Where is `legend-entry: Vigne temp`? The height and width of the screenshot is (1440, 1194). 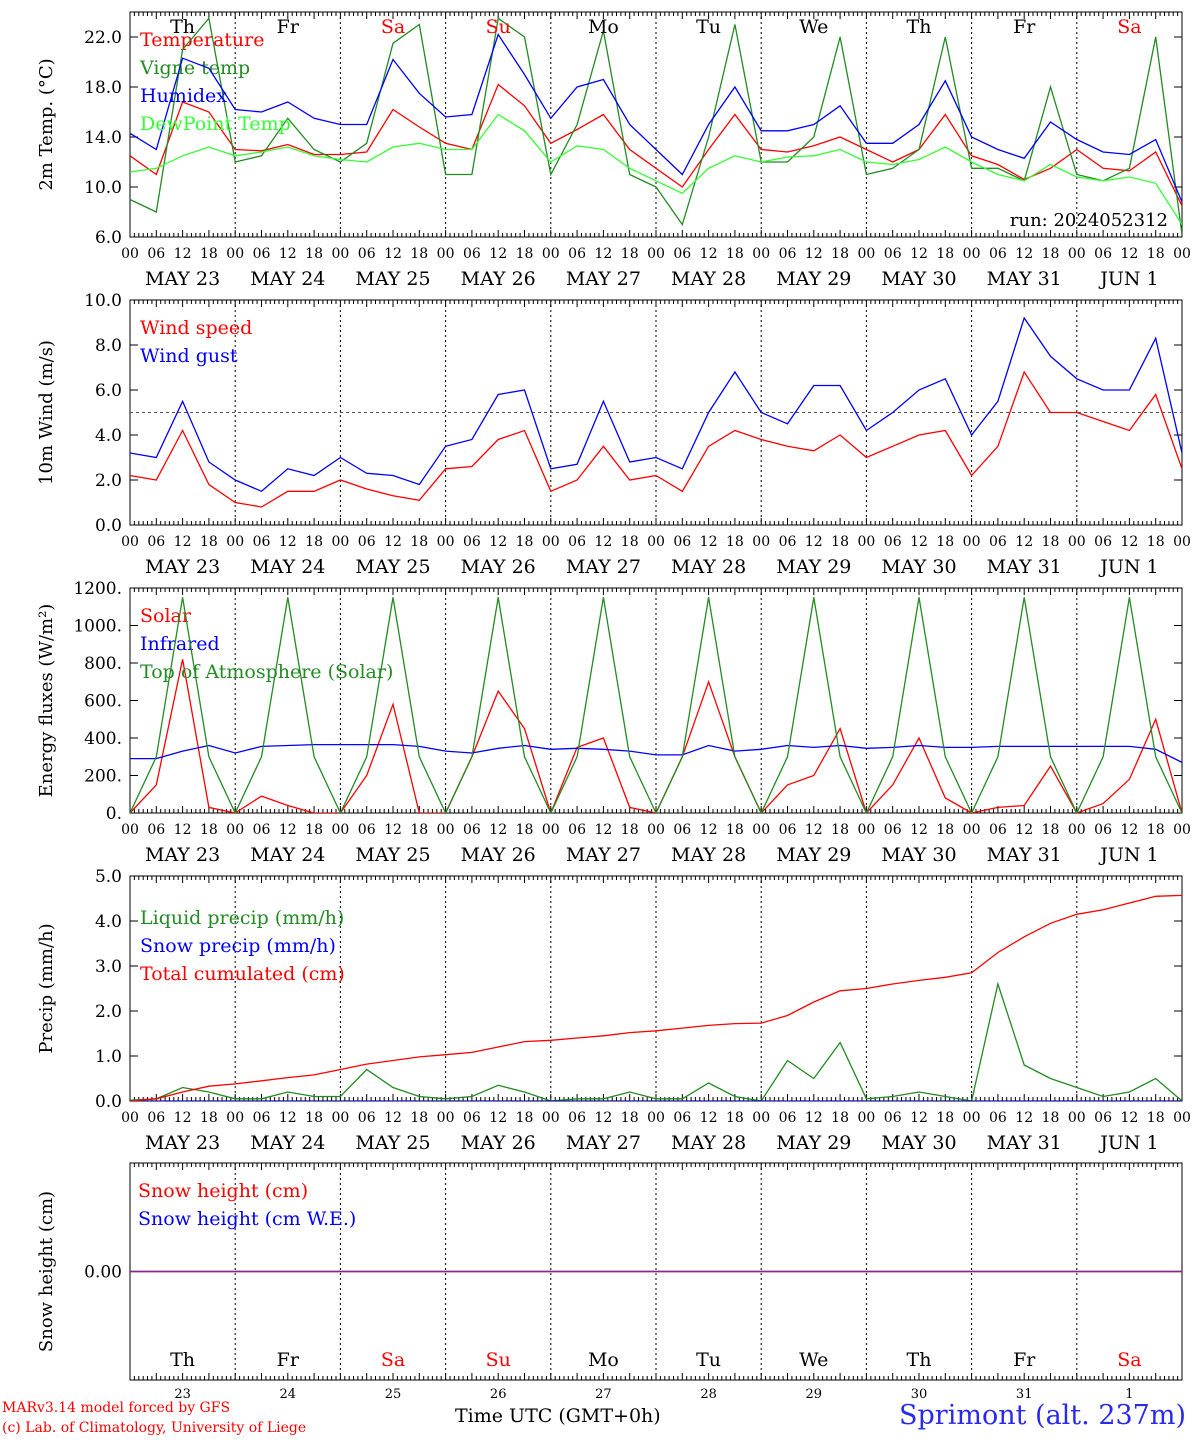 legend-entry: Vigne temp is located at coordinates (194, 68).